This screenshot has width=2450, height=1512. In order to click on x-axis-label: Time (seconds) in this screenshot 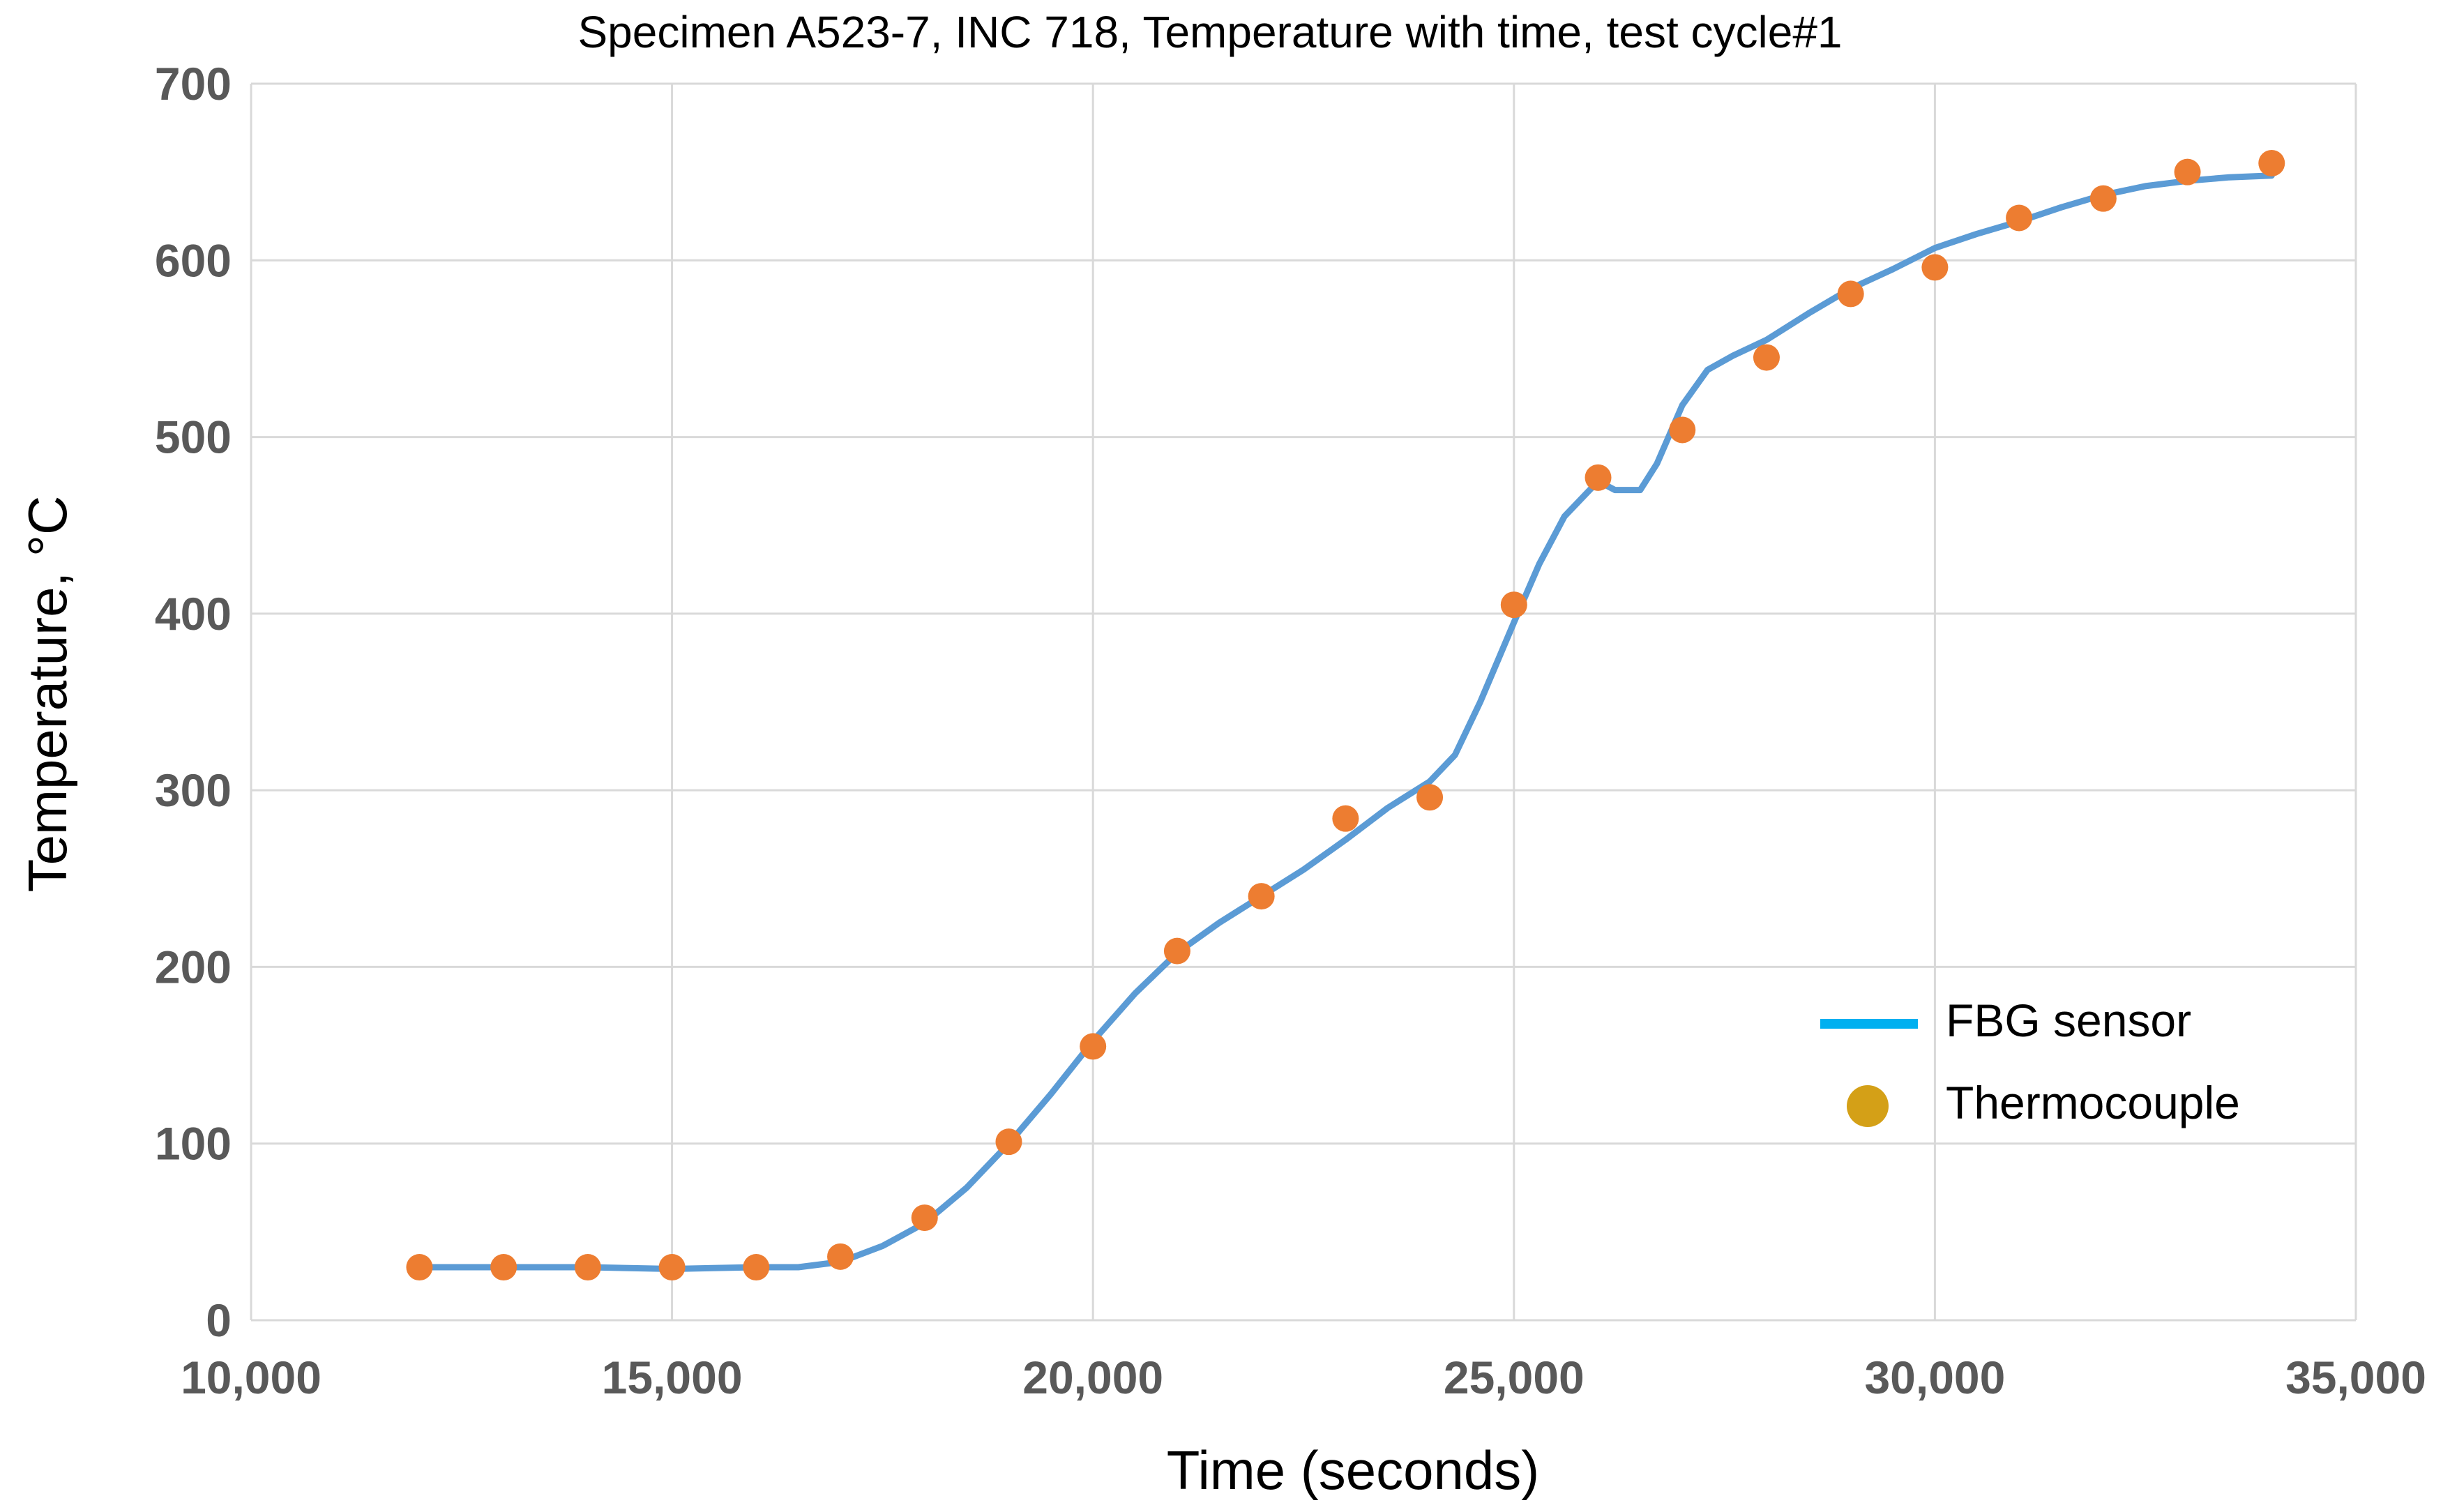, I will do `click(1354, 1470)`.